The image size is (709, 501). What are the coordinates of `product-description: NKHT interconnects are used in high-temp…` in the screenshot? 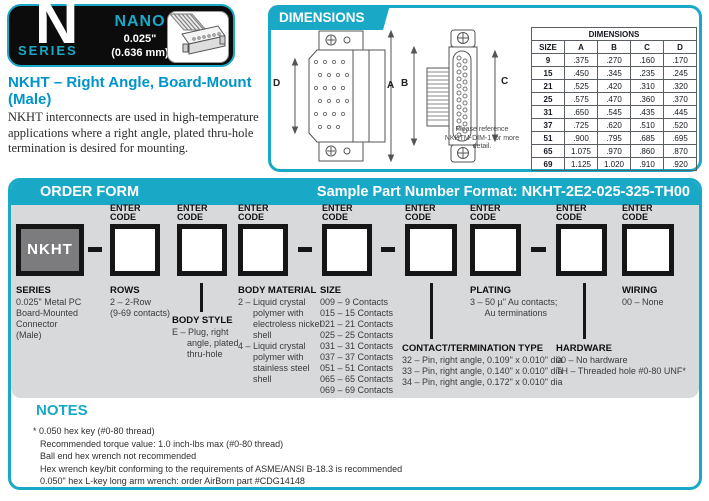 It's located at (133, 132).